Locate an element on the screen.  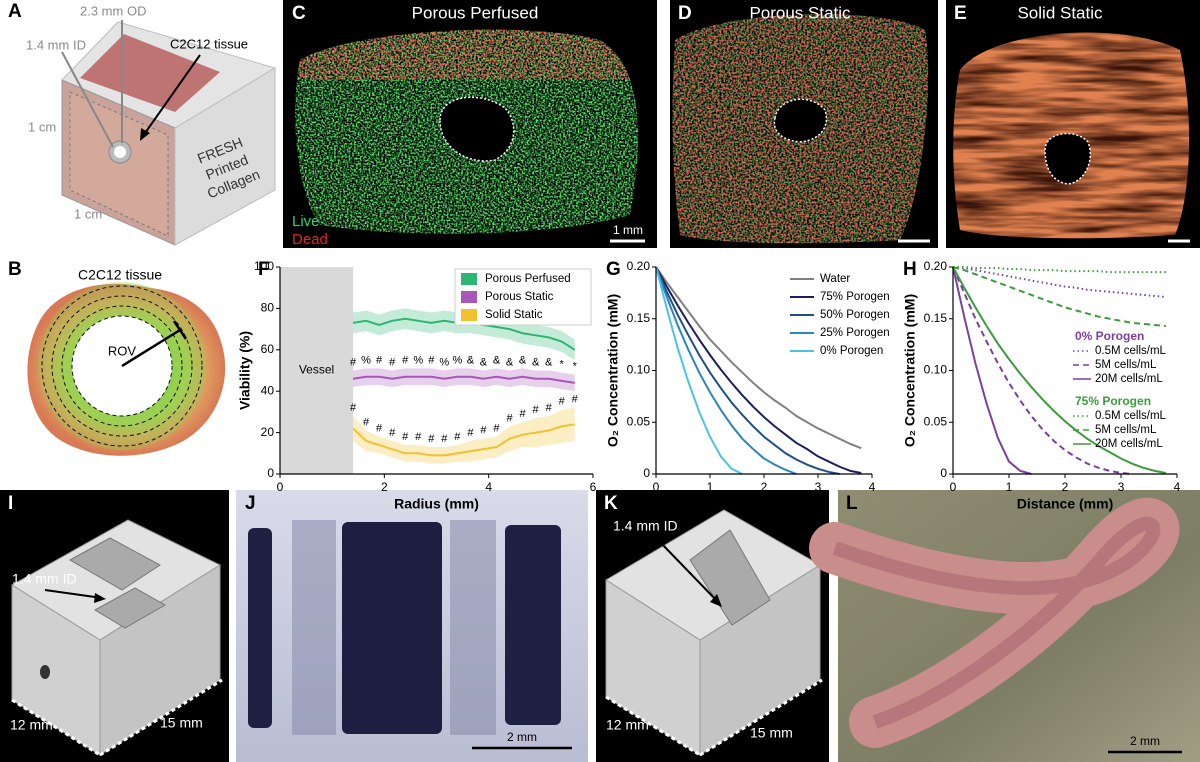
panel-i: I 1.4 mm ID 12 mm 15 mm is located at coordinates (114, 626).